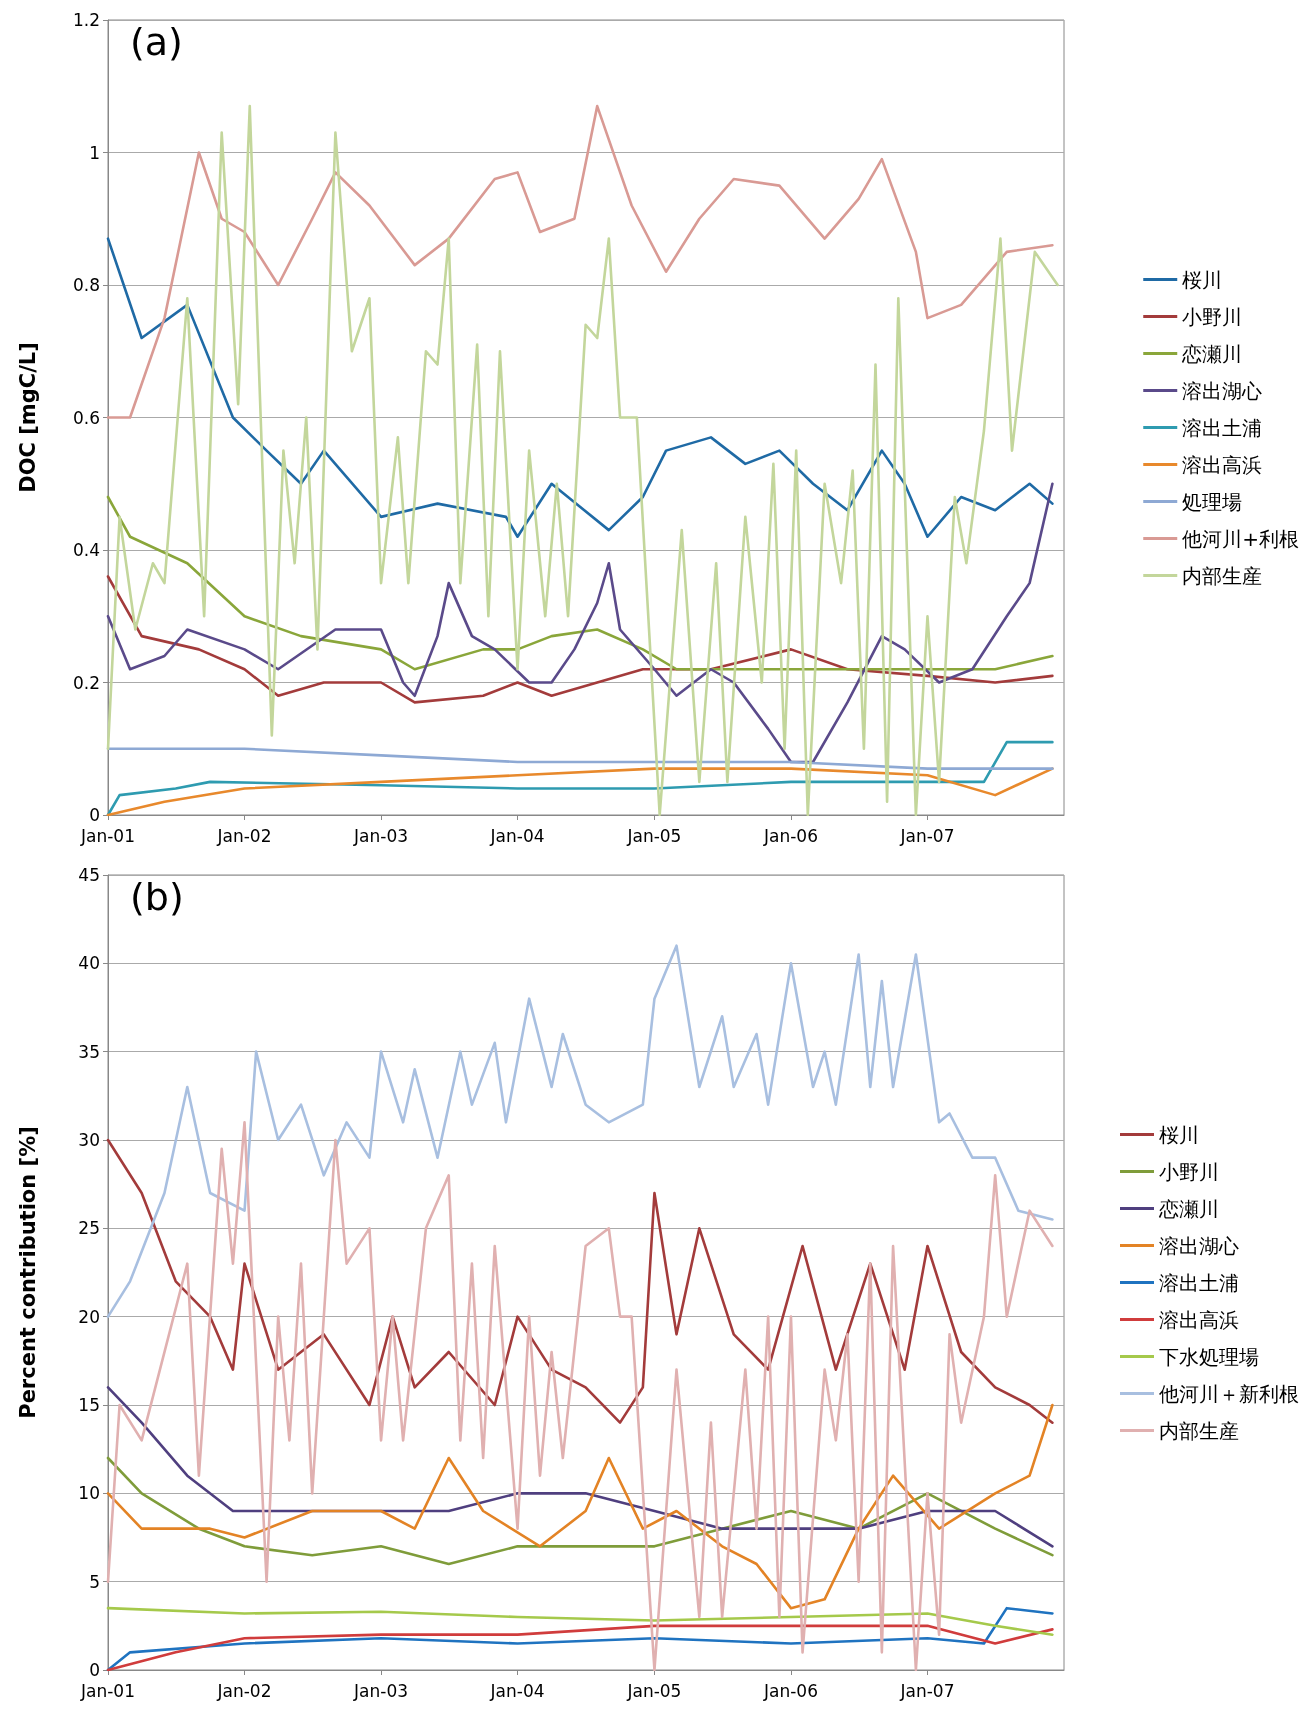 The height and width of the screenshot is (1721, 1314). I want to click on y-tick-label: 0.4, so click(86, 550).